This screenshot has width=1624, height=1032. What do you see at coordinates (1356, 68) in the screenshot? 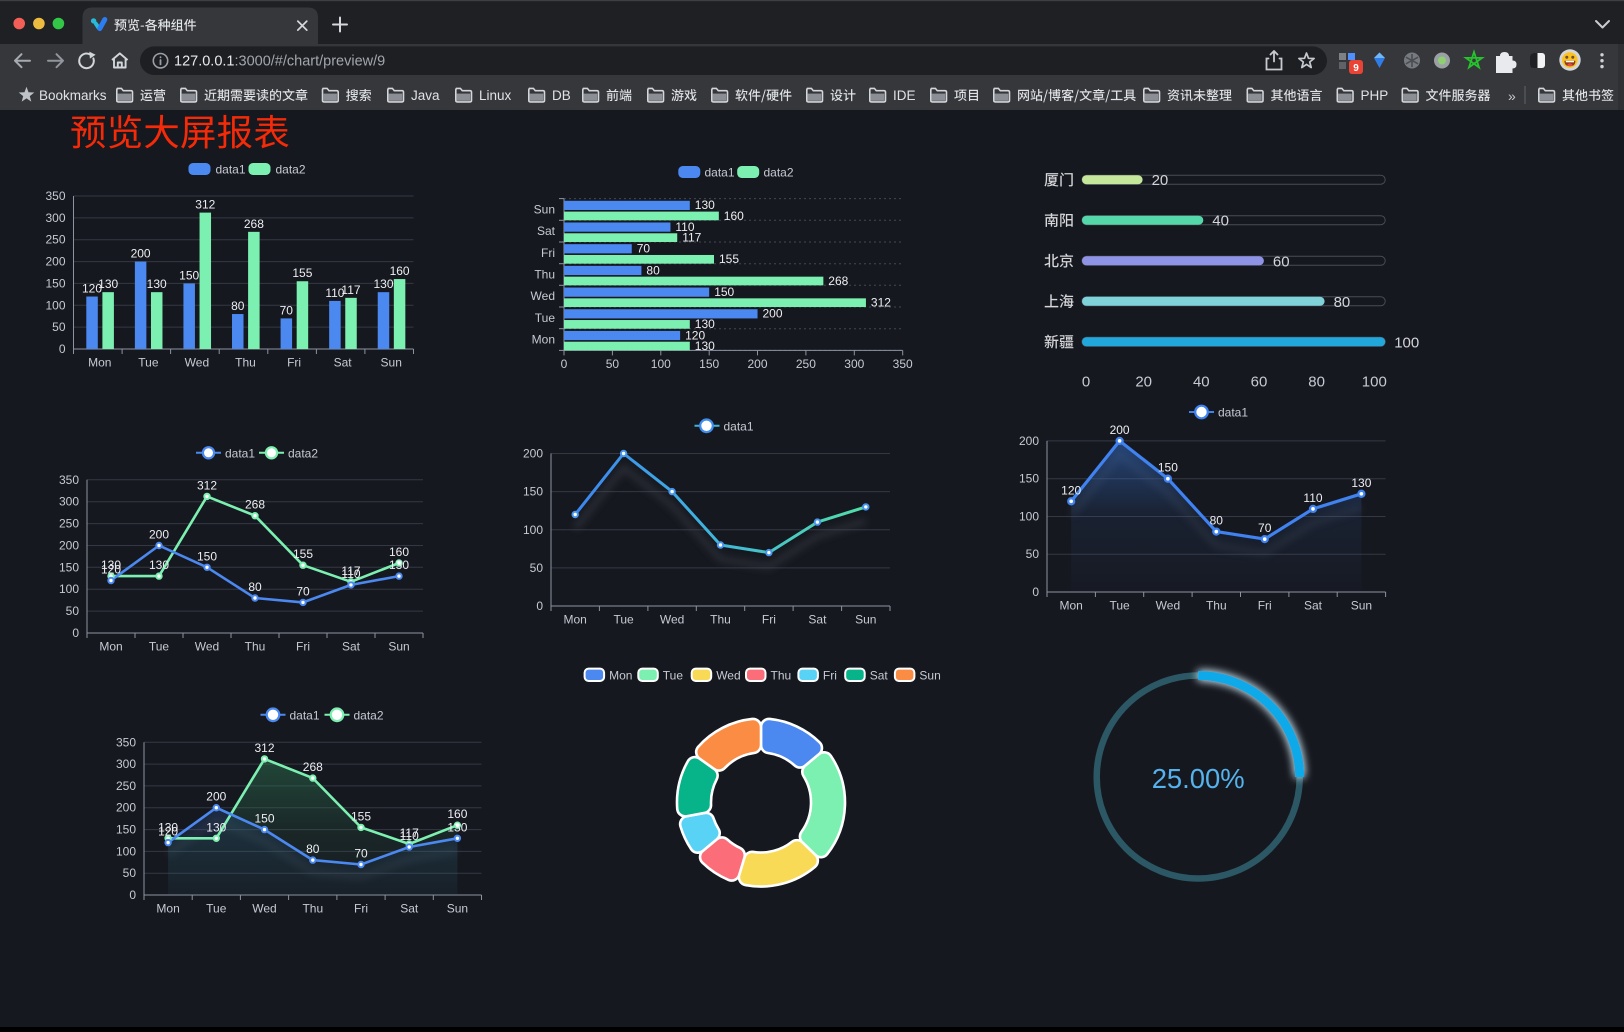
I see `svg-text: 9` at bounding box center [1356, 68].